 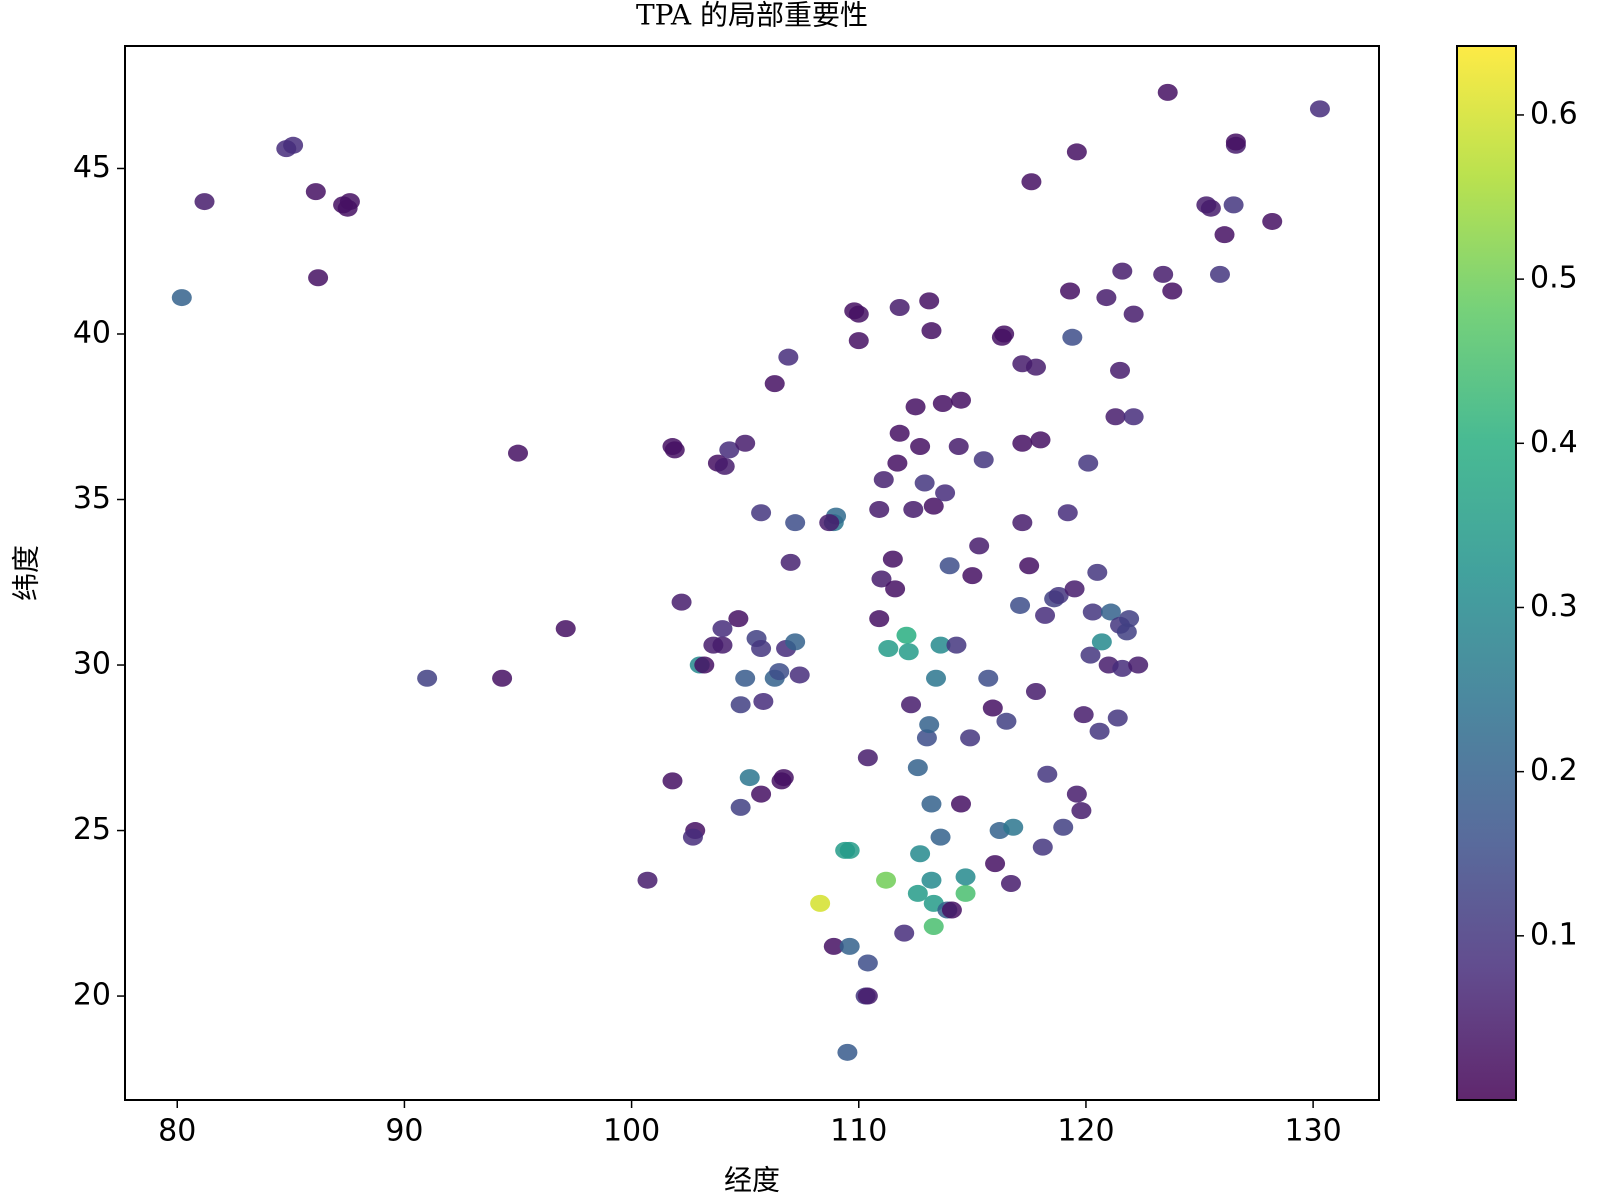 I want to click on y-tick-label: 35, so click(x=92, y=498).